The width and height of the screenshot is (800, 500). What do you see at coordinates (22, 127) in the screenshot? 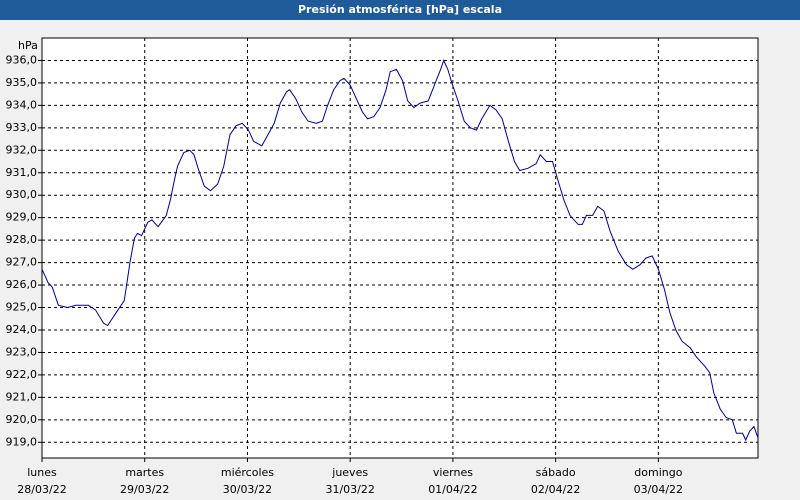
I see `y-tick-label: 933,0` at bounding box center [22, 127].